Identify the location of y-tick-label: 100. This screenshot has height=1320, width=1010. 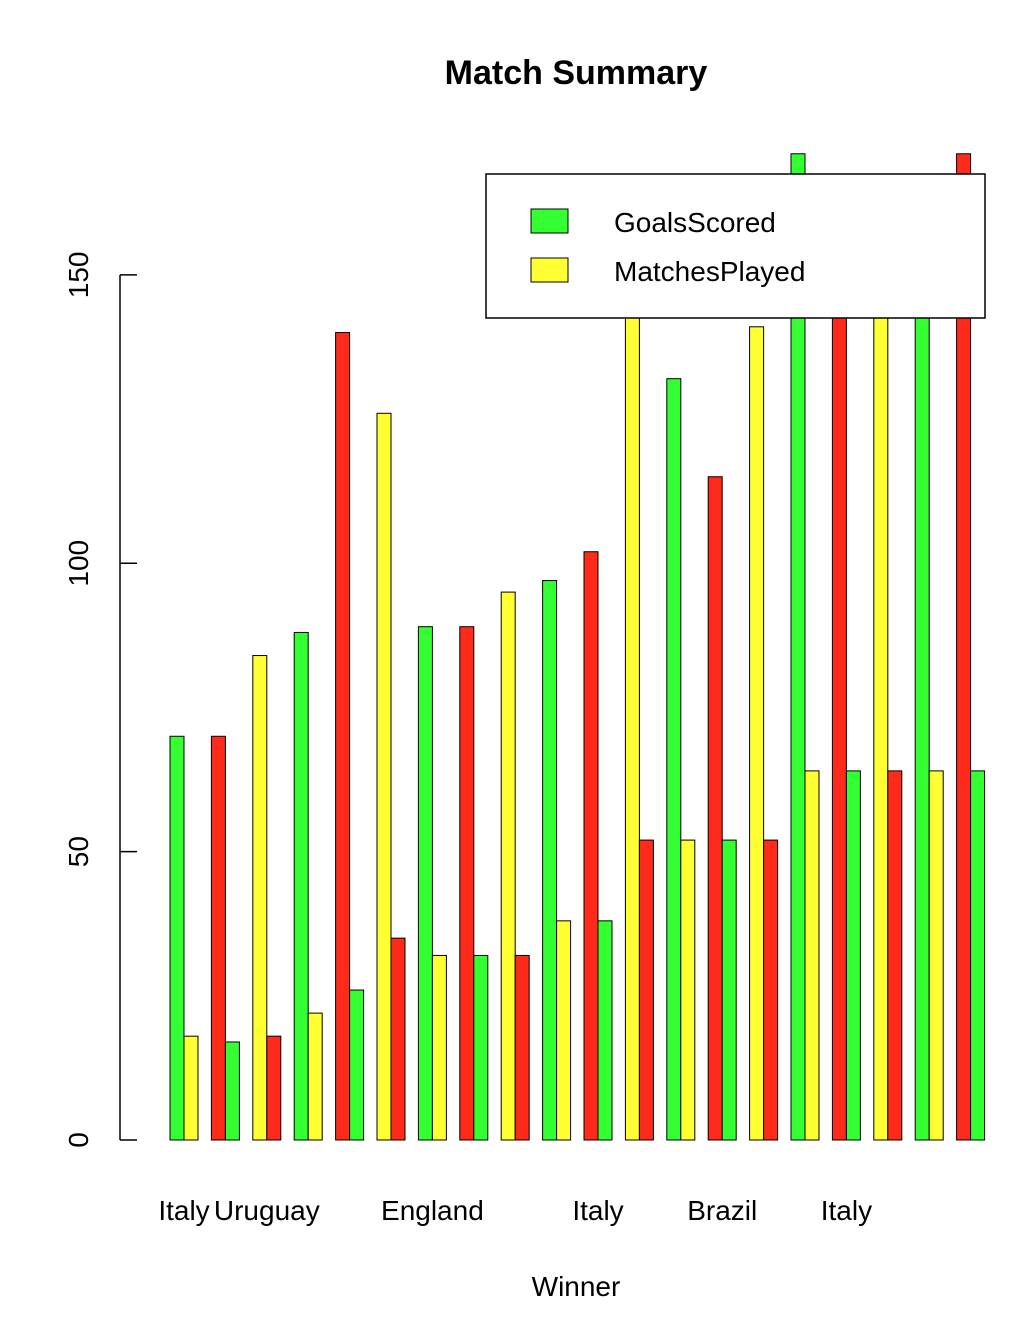
(78, 563).